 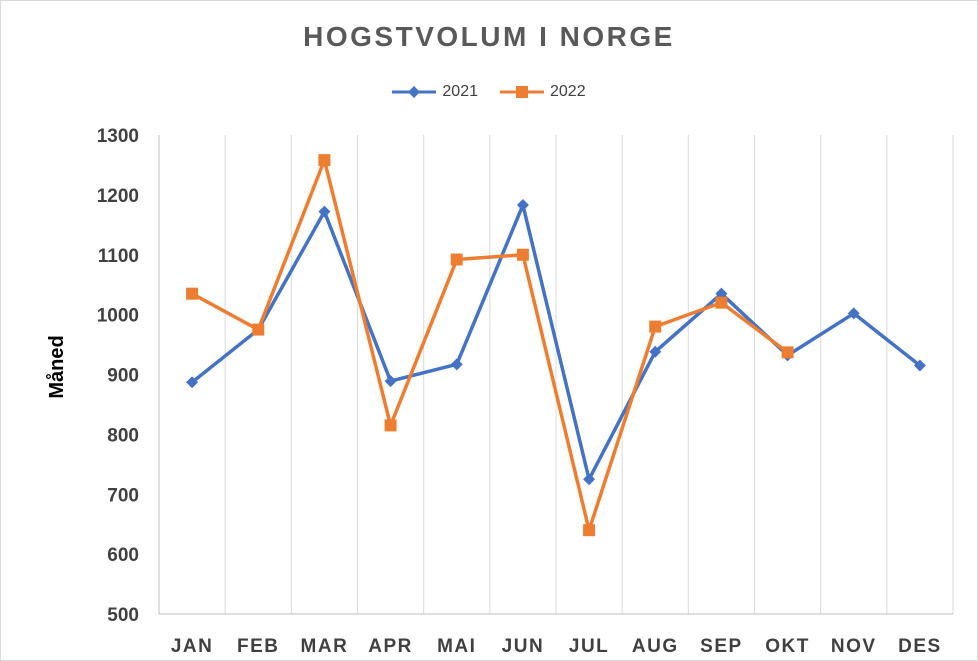 I want to click on y-axis-label: Måned, so click(x=56, y=366).